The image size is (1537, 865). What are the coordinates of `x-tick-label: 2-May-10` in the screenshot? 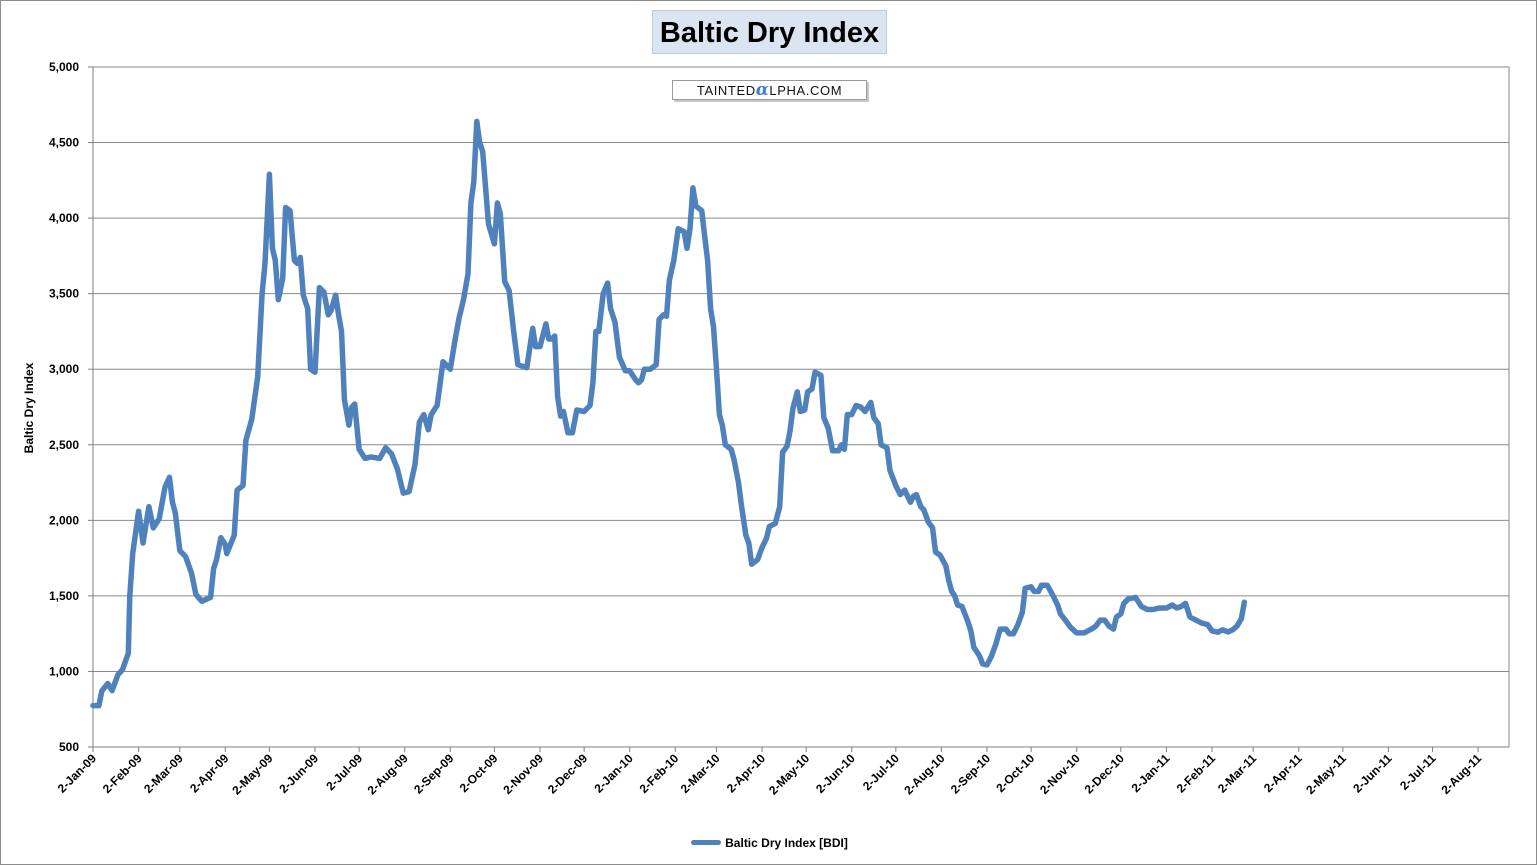 It's located at (789, 774).